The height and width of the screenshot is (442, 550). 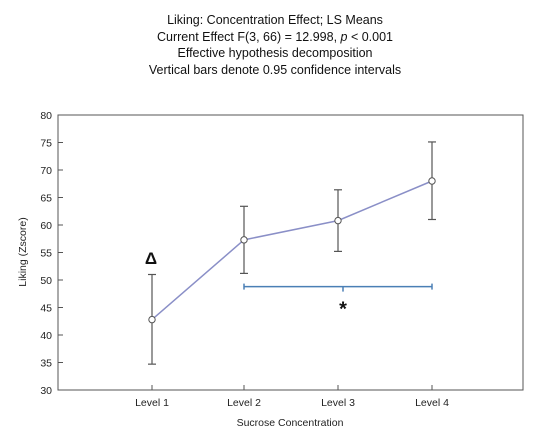 What do you see at coordinates (46, 364) in the screenshot?
I see `y-tick-label: 35` at bounding box center [46, 364].